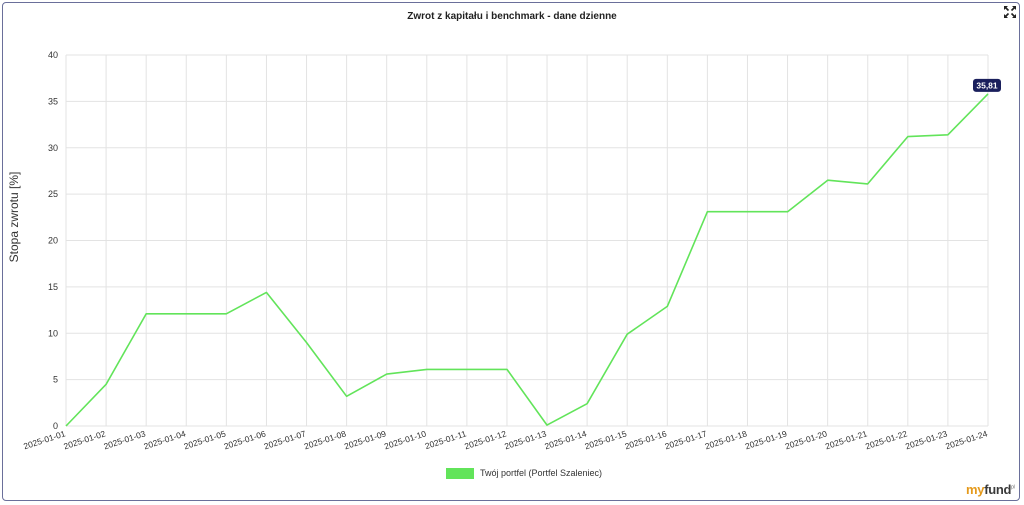 The image size is (1024, 505). I want to click on brand-logo: myfundpl, so click(990, 489).